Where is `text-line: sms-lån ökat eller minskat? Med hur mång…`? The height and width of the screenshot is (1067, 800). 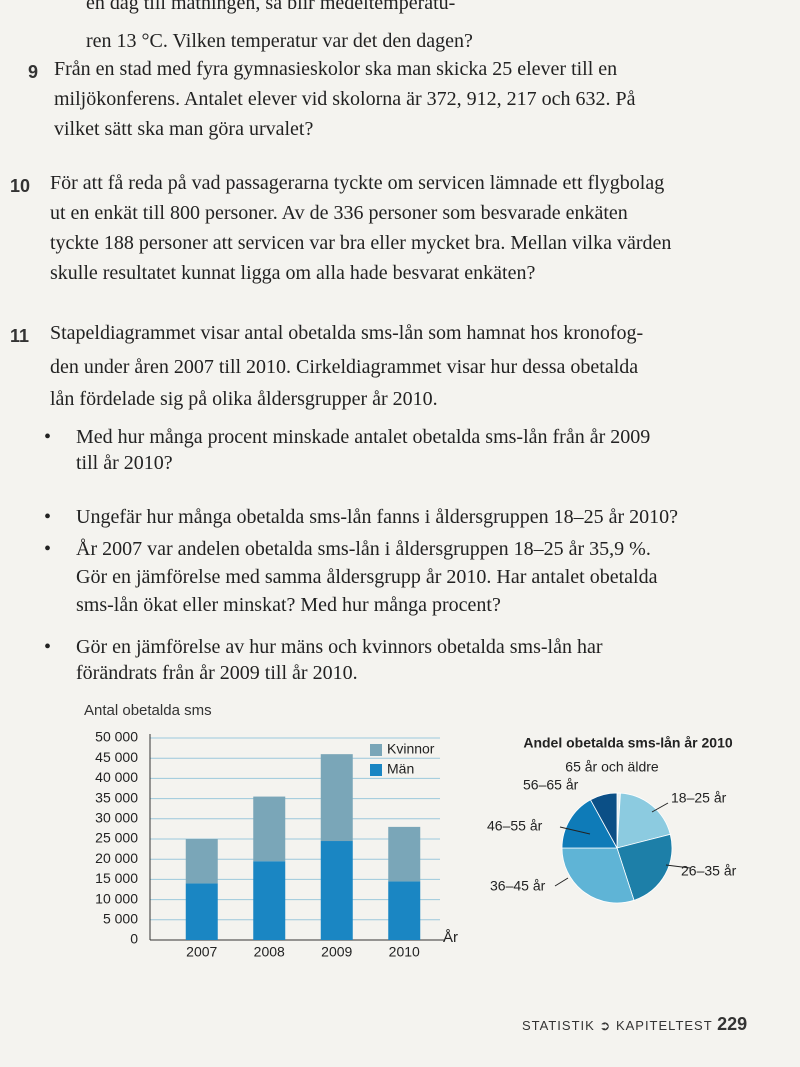 text-line: sms-lån ökat eller minskat? Med hur mång… is located at coordinates (288, 605).